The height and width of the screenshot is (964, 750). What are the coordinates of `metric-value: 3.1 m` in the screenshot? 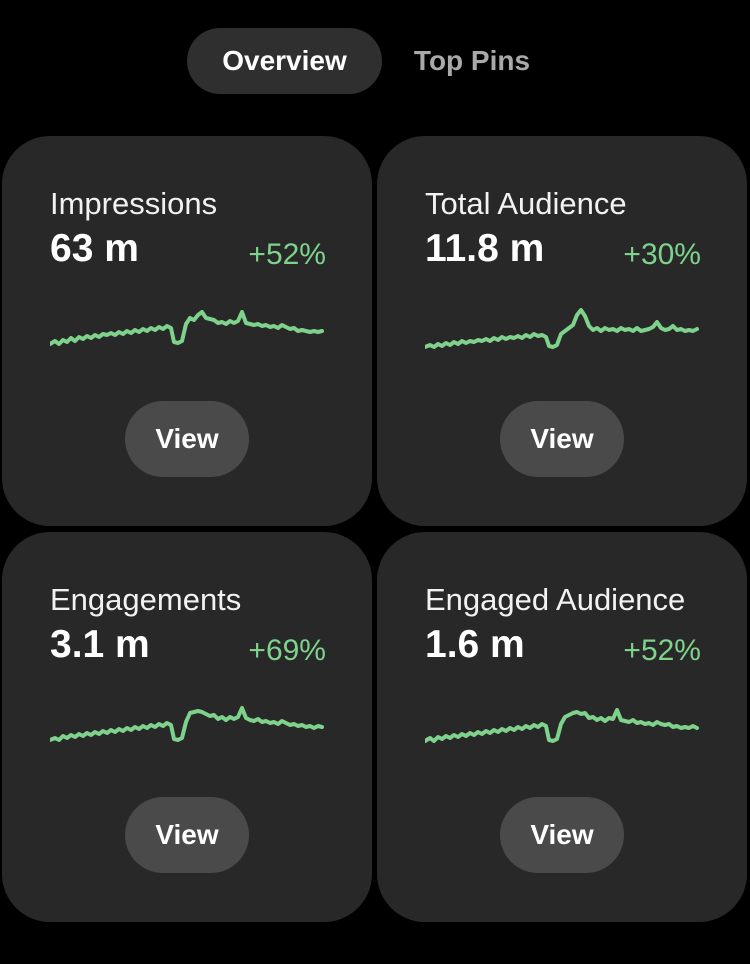 It's located at (100, 644).